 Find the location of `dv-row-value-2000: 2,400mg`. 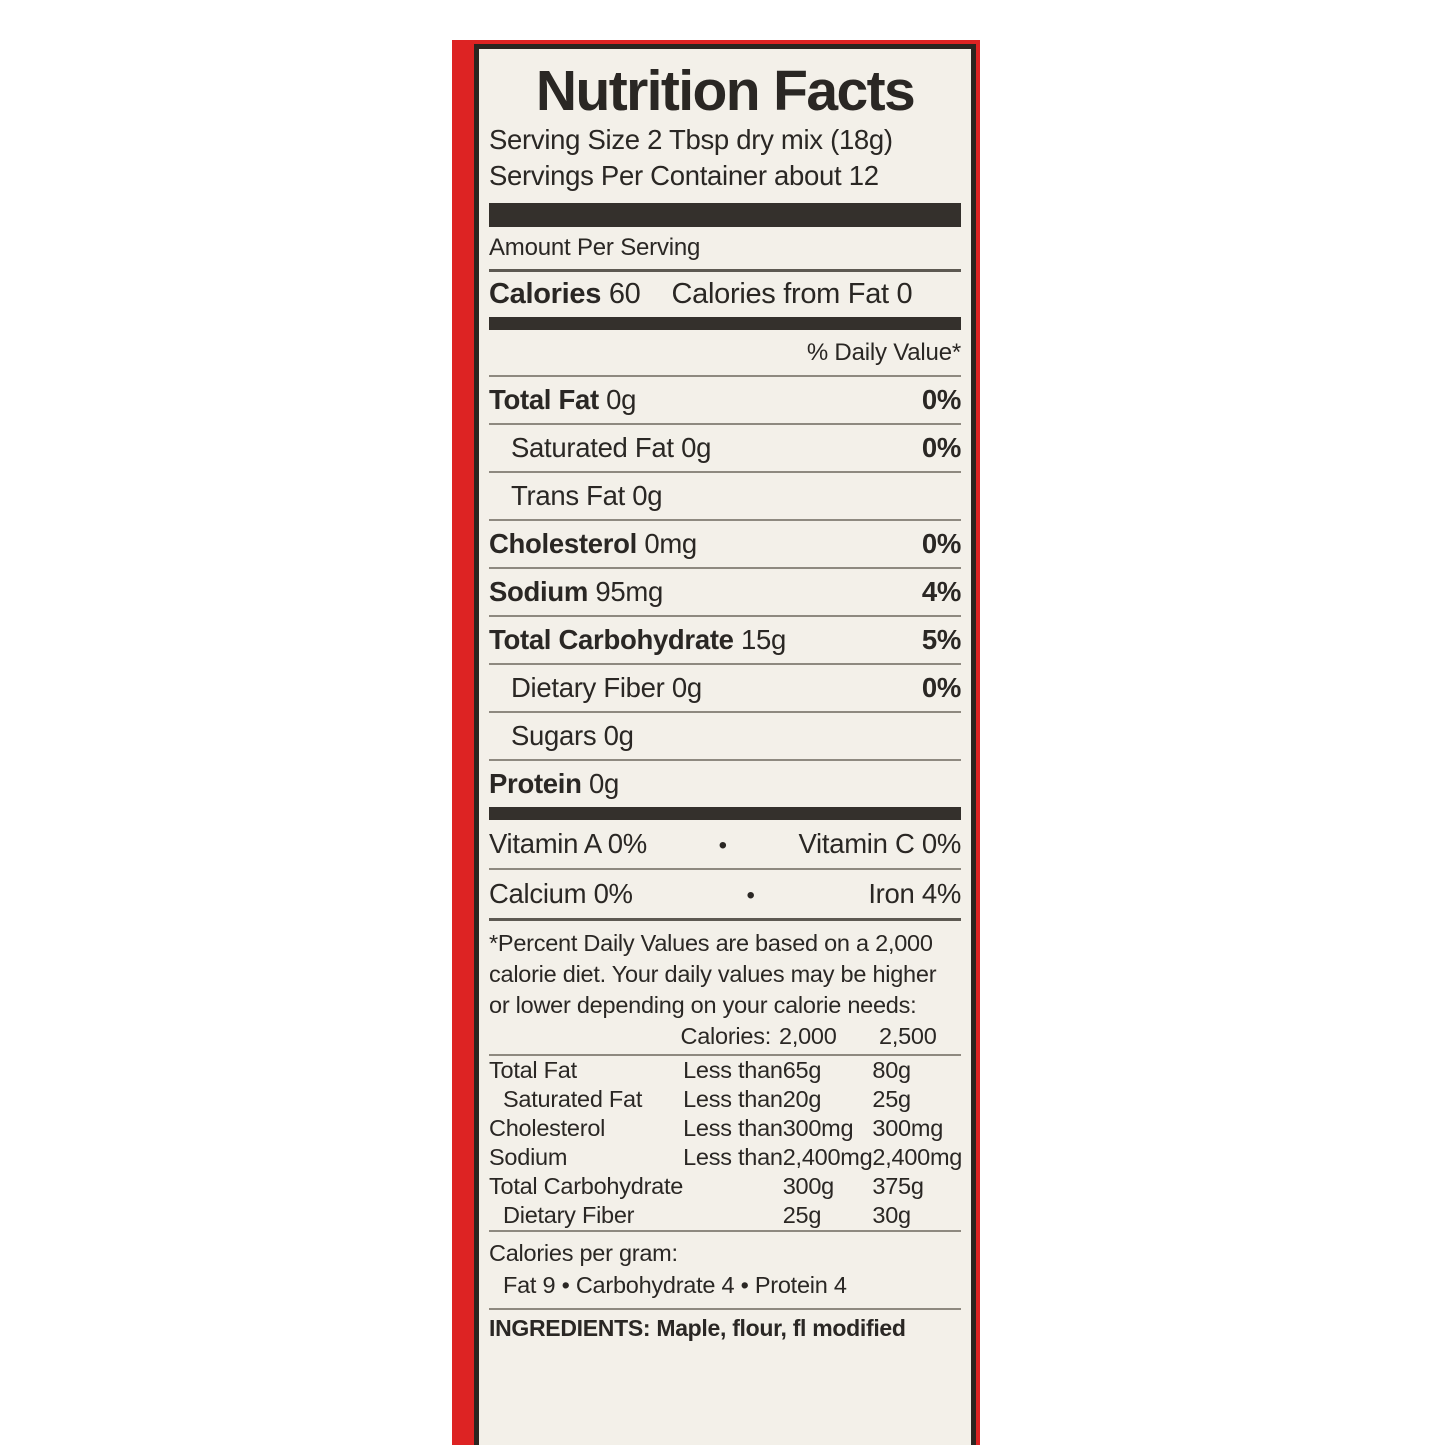

dv-row-value-2000: 2,400mg is located at coordinates (827, 1157).